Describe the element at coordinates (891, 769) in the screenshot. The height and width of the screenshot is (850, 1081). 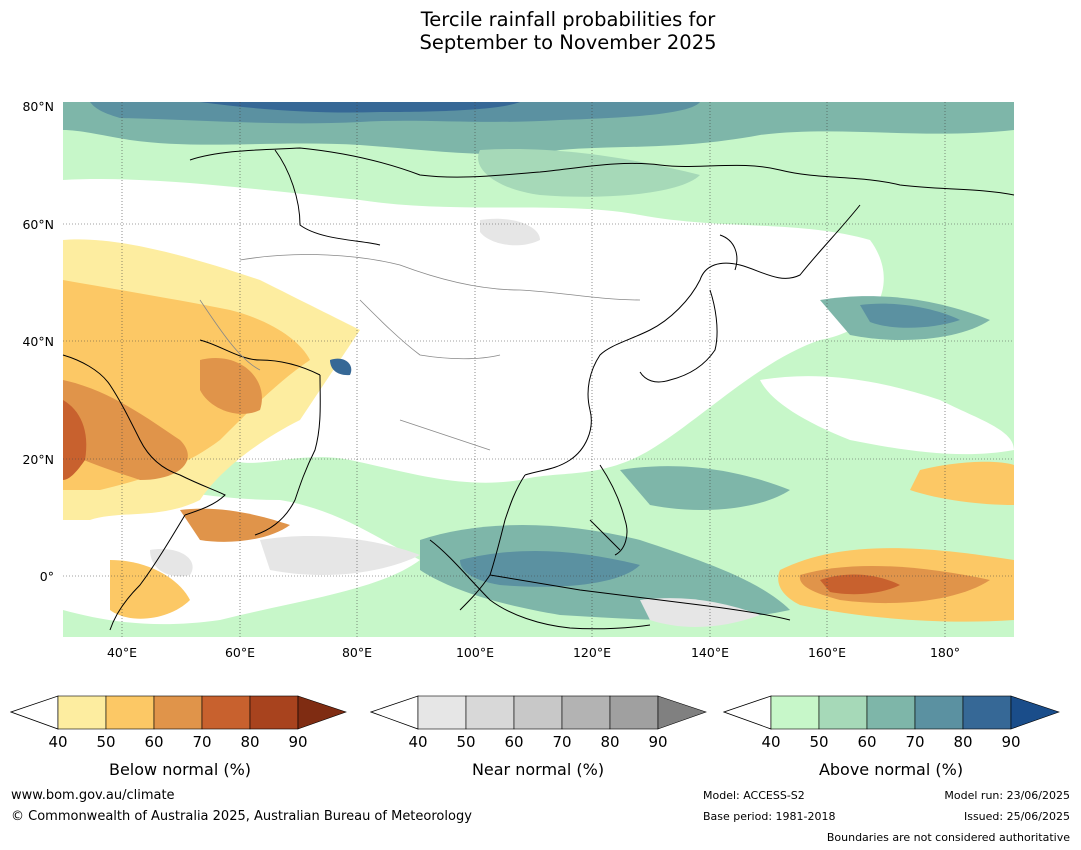
I see `colorbar-title-above: Above normal (%)` at that location.